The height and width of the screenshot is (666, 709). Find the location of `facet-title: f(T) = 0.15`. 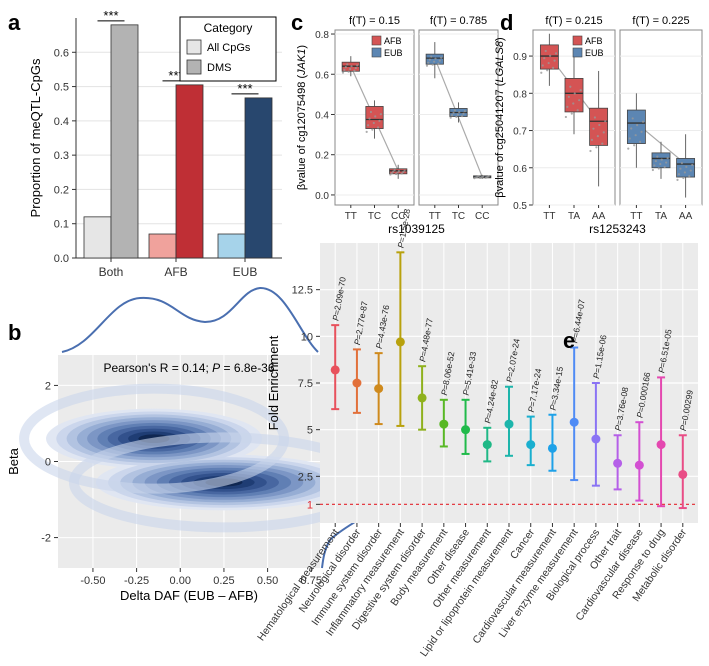

facet-title: f(T) = 0.15 is located at coordinates (374, 21).